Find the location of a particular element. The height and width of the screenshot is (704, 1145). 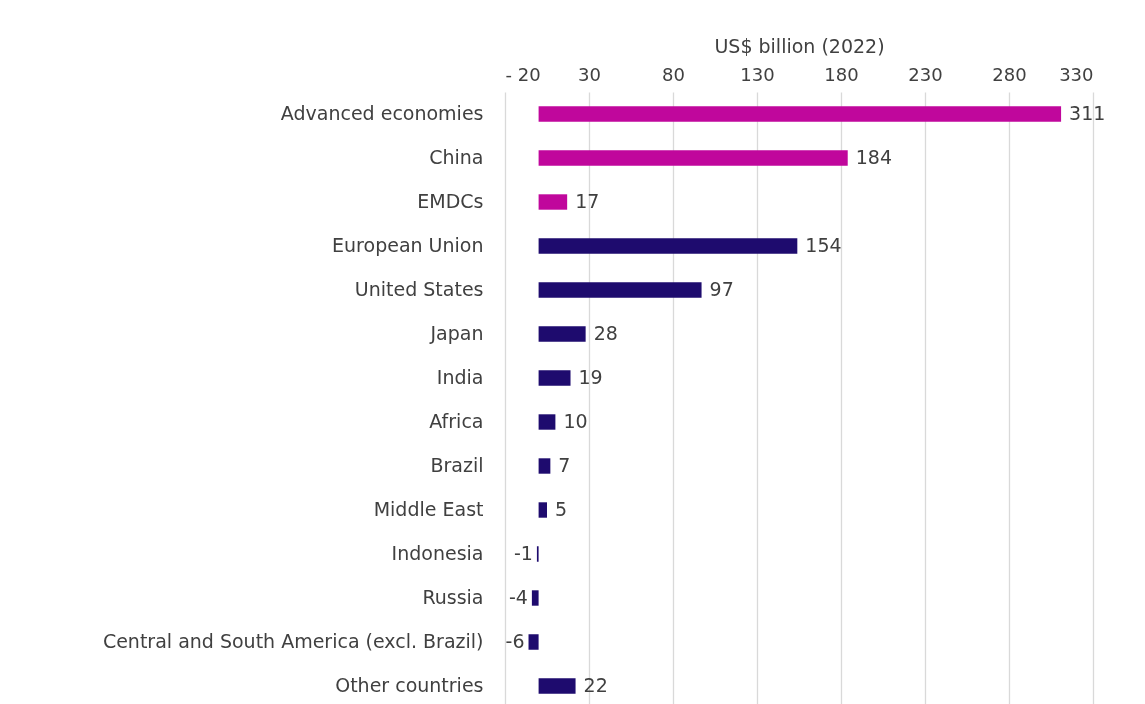

data-label: 184 is located at coordinates (873, 157).